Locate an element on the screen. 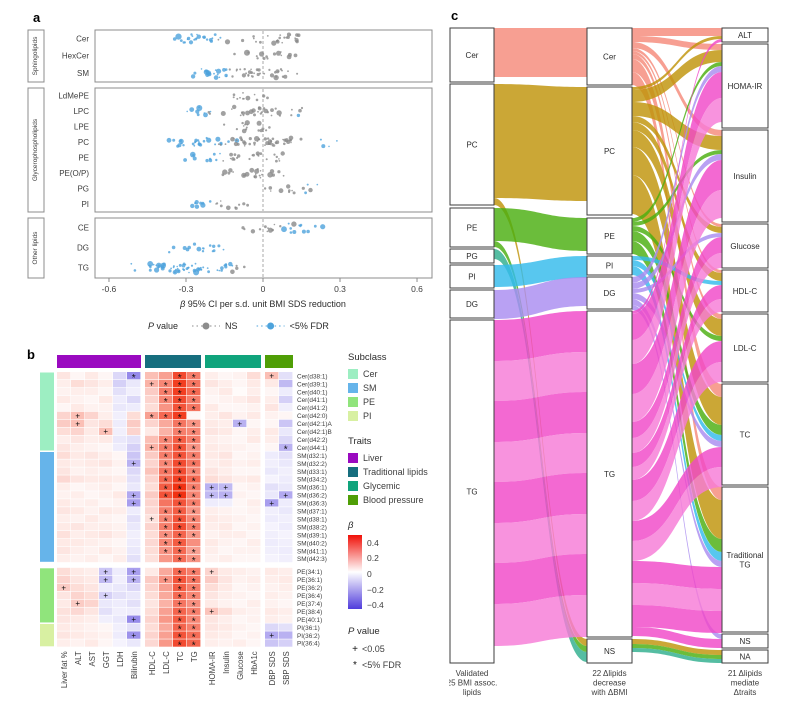  heatmap-row-label: SM(d34:2) is located at coordinates (312, 480).